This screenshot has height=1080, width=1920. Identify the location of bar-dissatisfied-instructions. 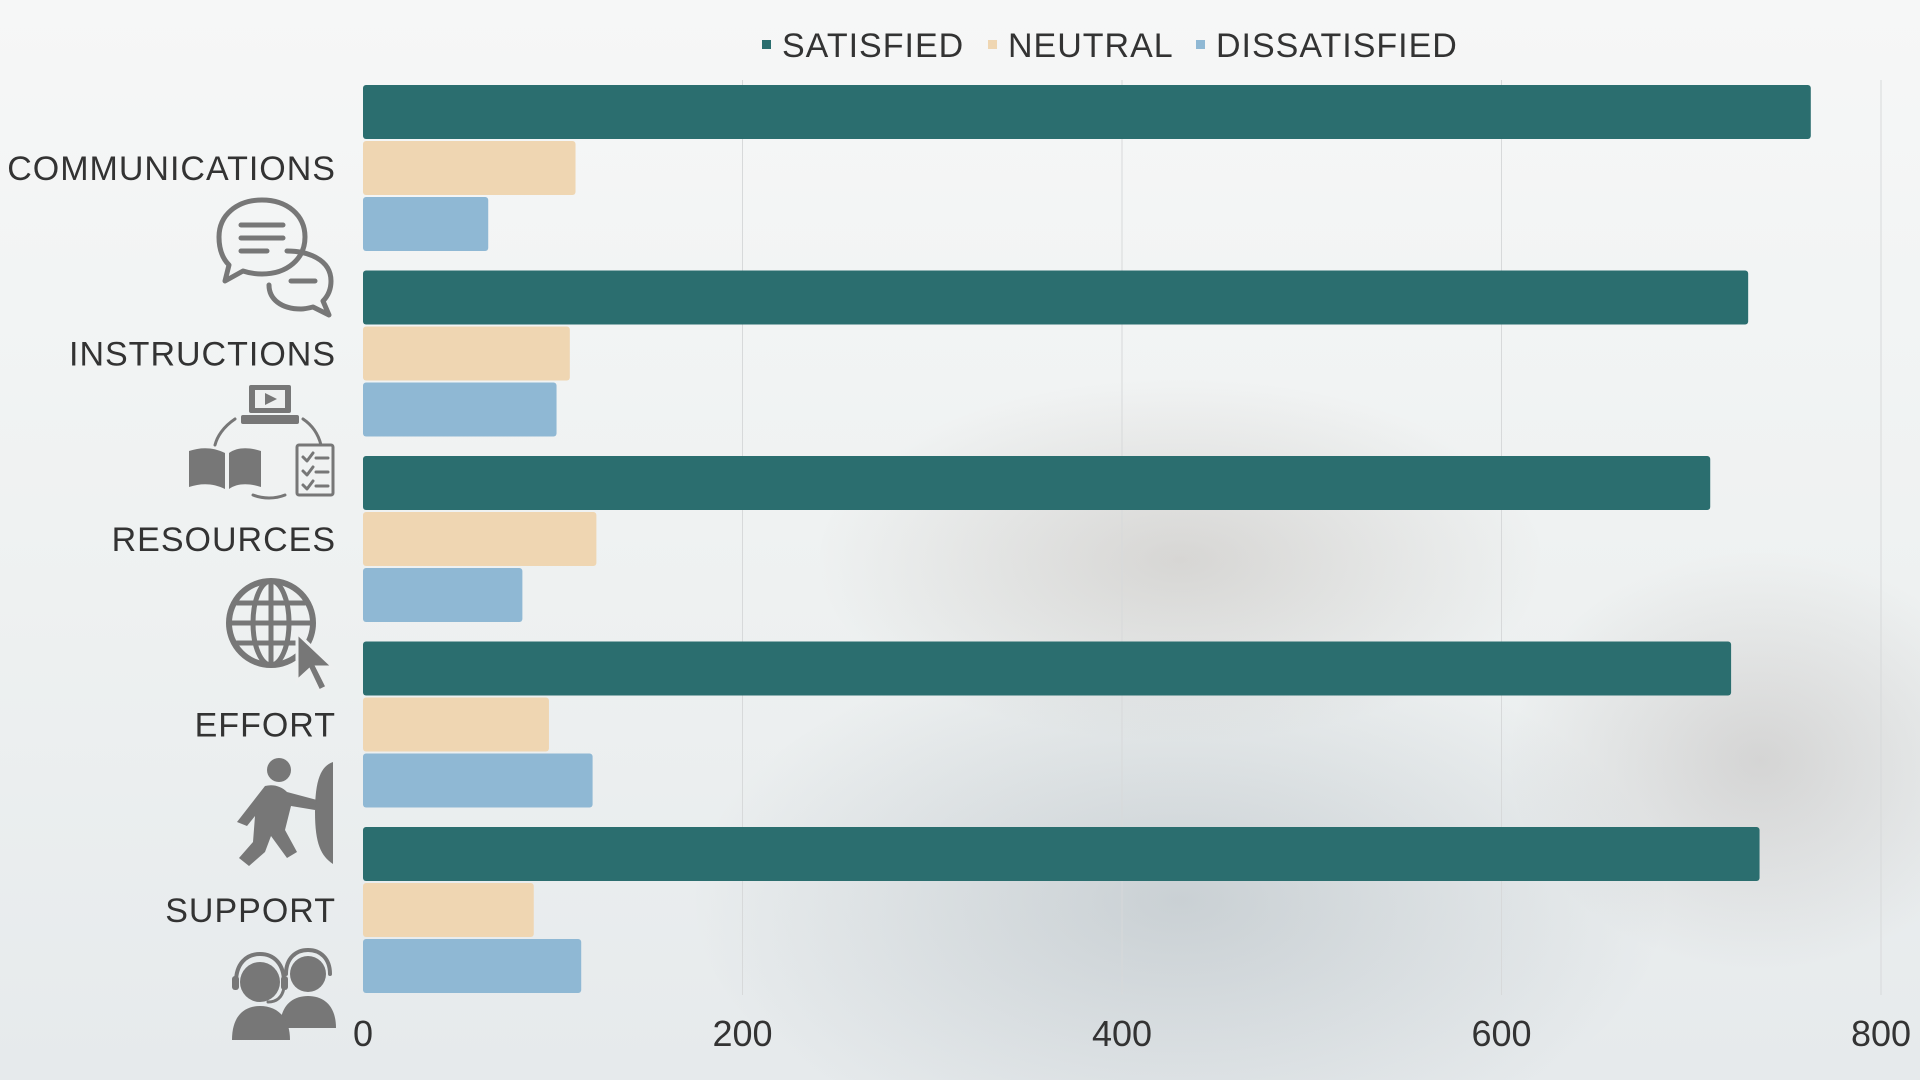
(460, 409).